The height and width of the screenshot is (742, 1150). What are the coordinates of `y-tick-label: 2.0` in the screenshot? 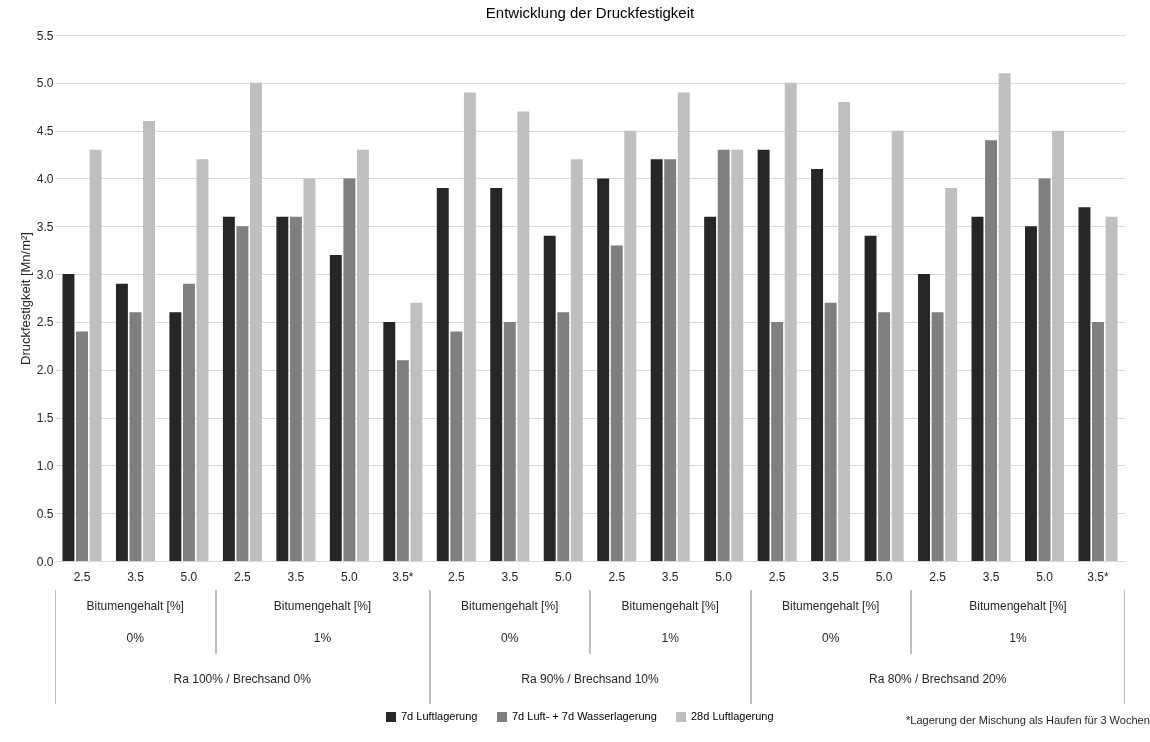 It's located at (45, 370).